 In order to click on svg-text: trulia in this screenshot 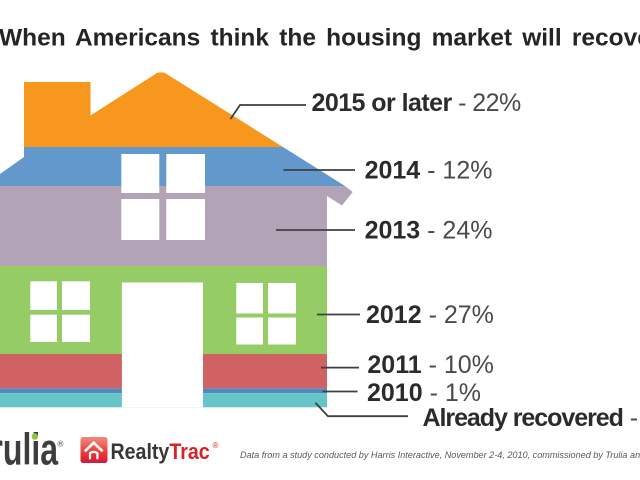, I will do `click(29, 449)`.